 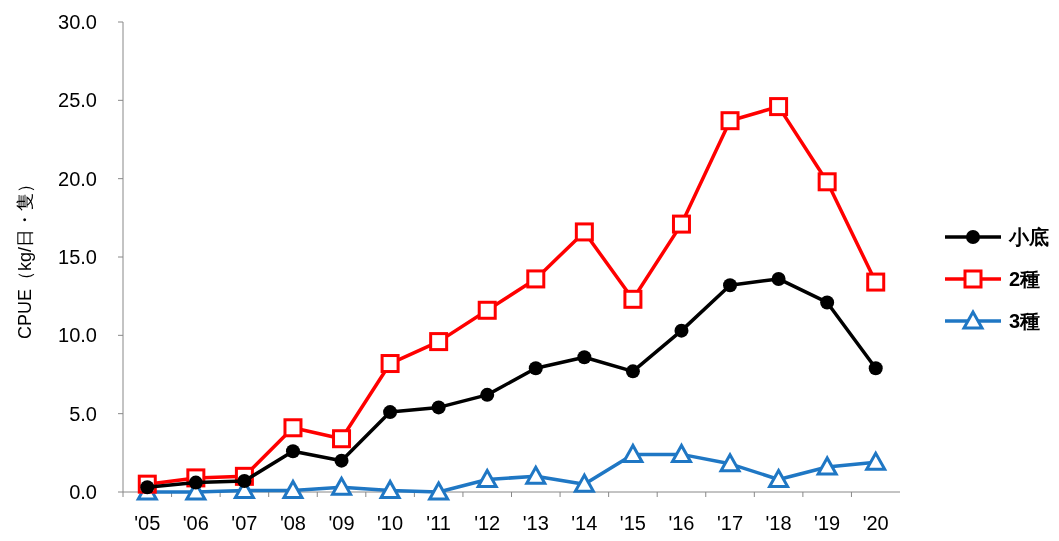 I want to click on x-tick-label: '10, so click(x=390, y=523).